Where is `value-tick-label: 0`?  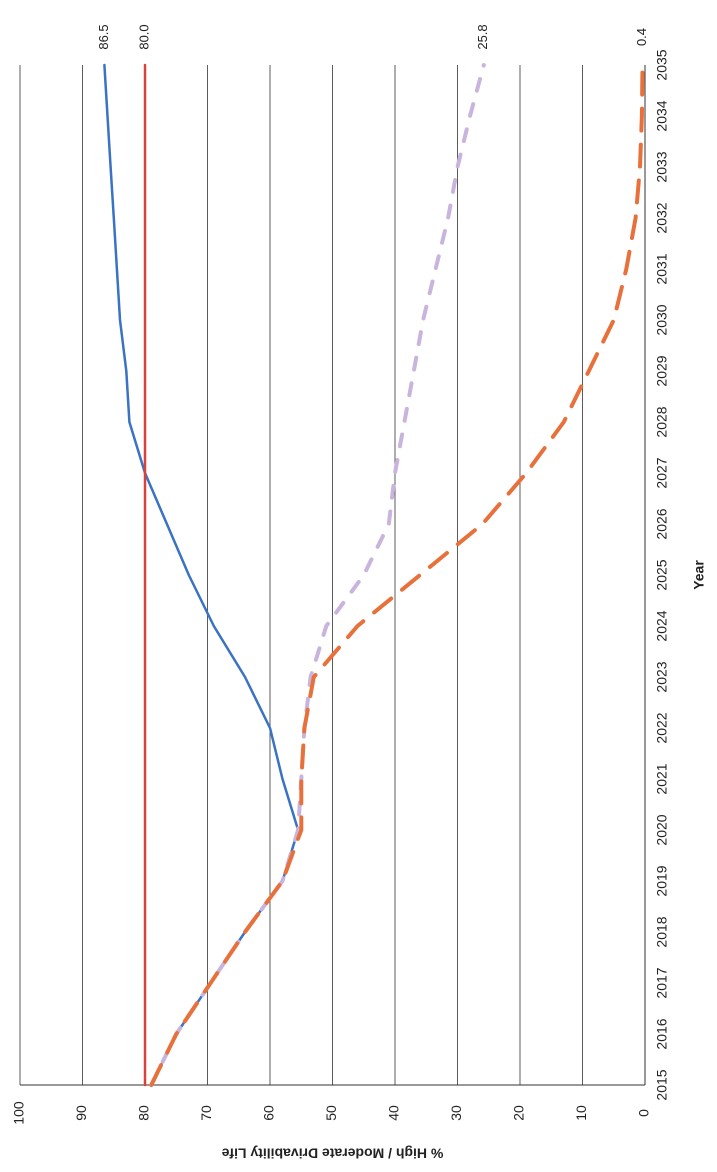
value-tick-label: 0 is located at coordinates (644, 1113).